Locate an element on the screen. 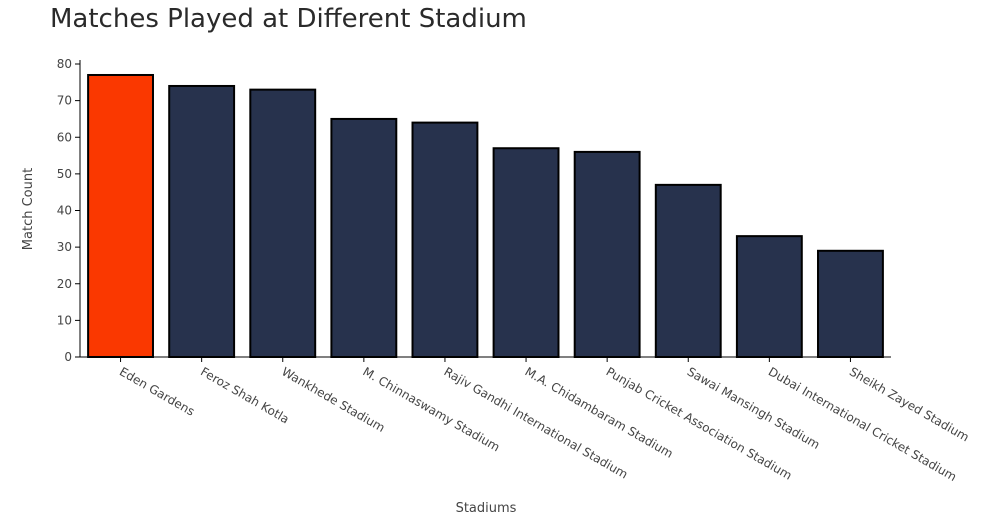 This screenshot has width=983, height=525. y-tick-label: 80 is located at coordinates (64, 64).